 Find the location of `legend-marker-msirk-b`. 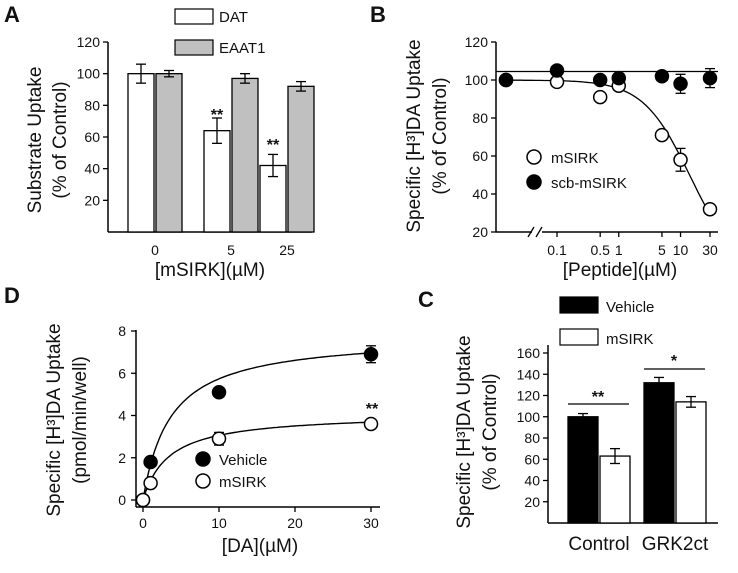

legend-marker-msirk-b is located at coordinates (534, 157).